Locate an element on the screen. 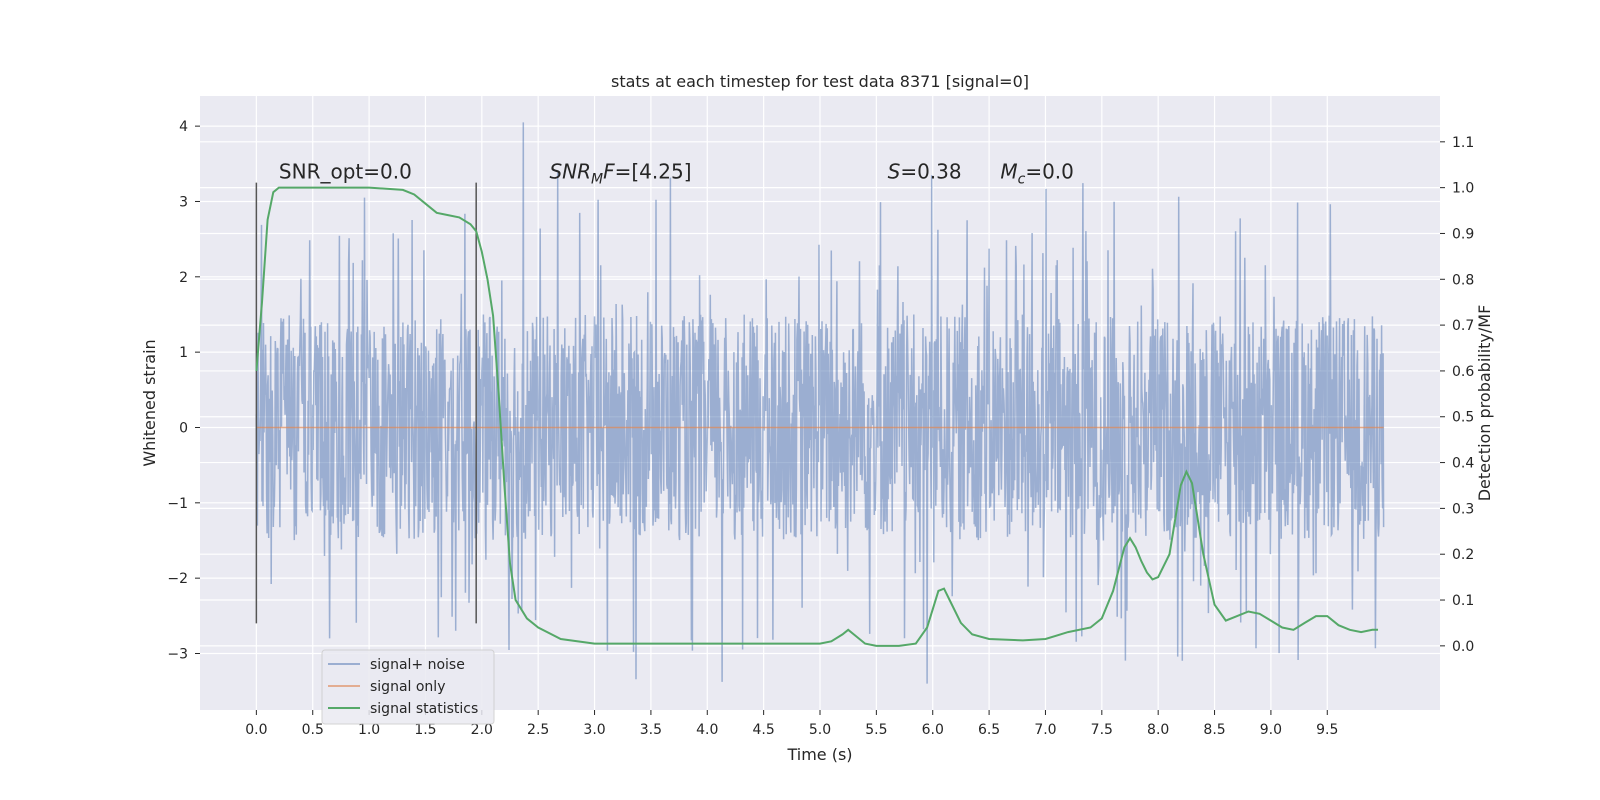 The height and width of the screenshot is (800, 1600). y2-tick-label: 0.9 is located at coordinates (1463, 234).